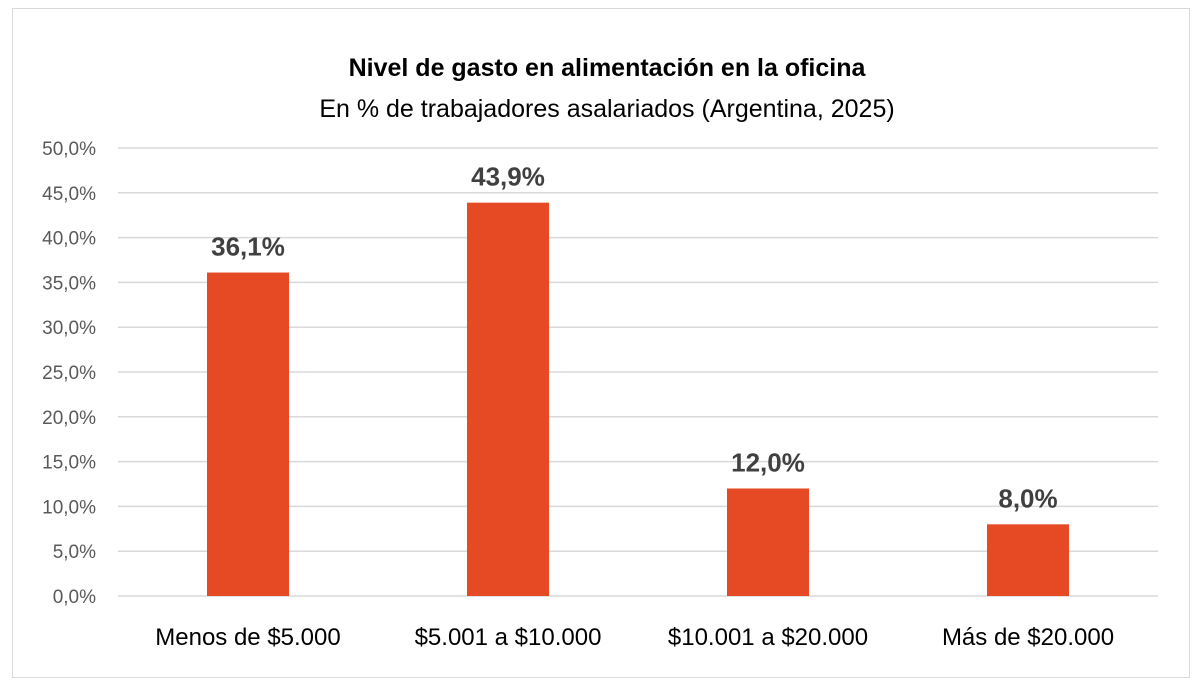  What do you see at coordinates (69, 283) in the screenshot?
I see `y-tick-label: 35,0%` at bounding box center [69, 283].